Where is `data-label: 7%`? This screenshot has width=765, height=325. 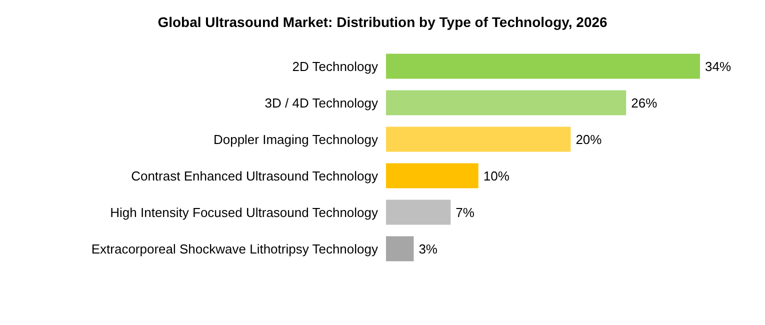 data-label: 7% is located at coordinates (465, 212).